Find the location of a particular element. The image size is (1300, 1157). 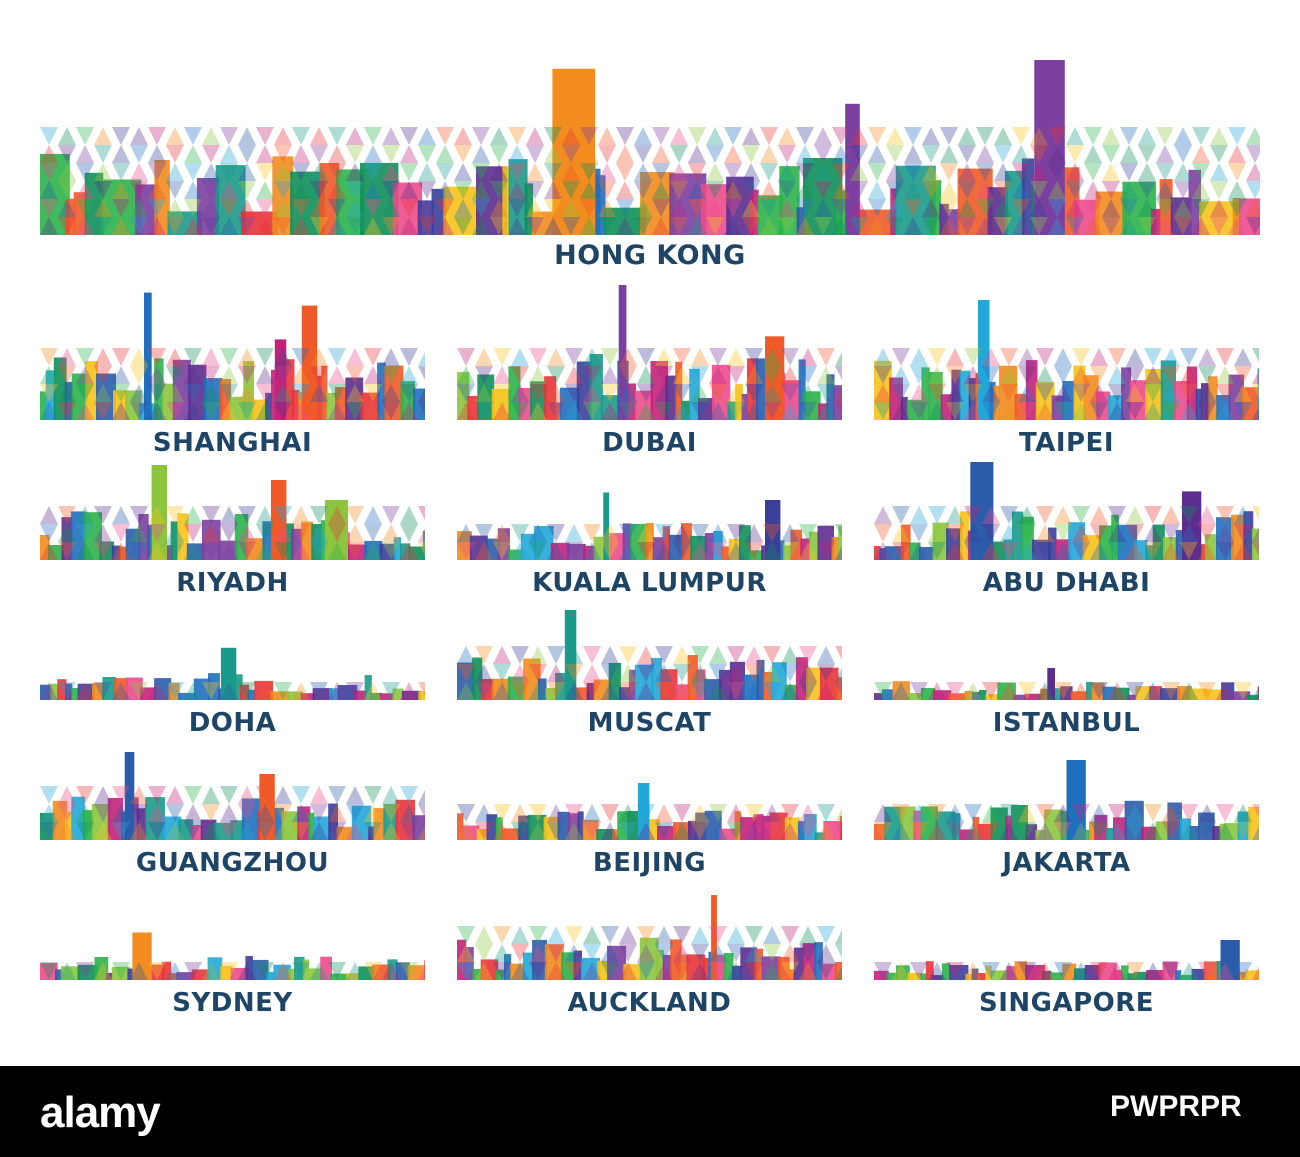

skyline-hong-kong is located at coordinates (650, 147).